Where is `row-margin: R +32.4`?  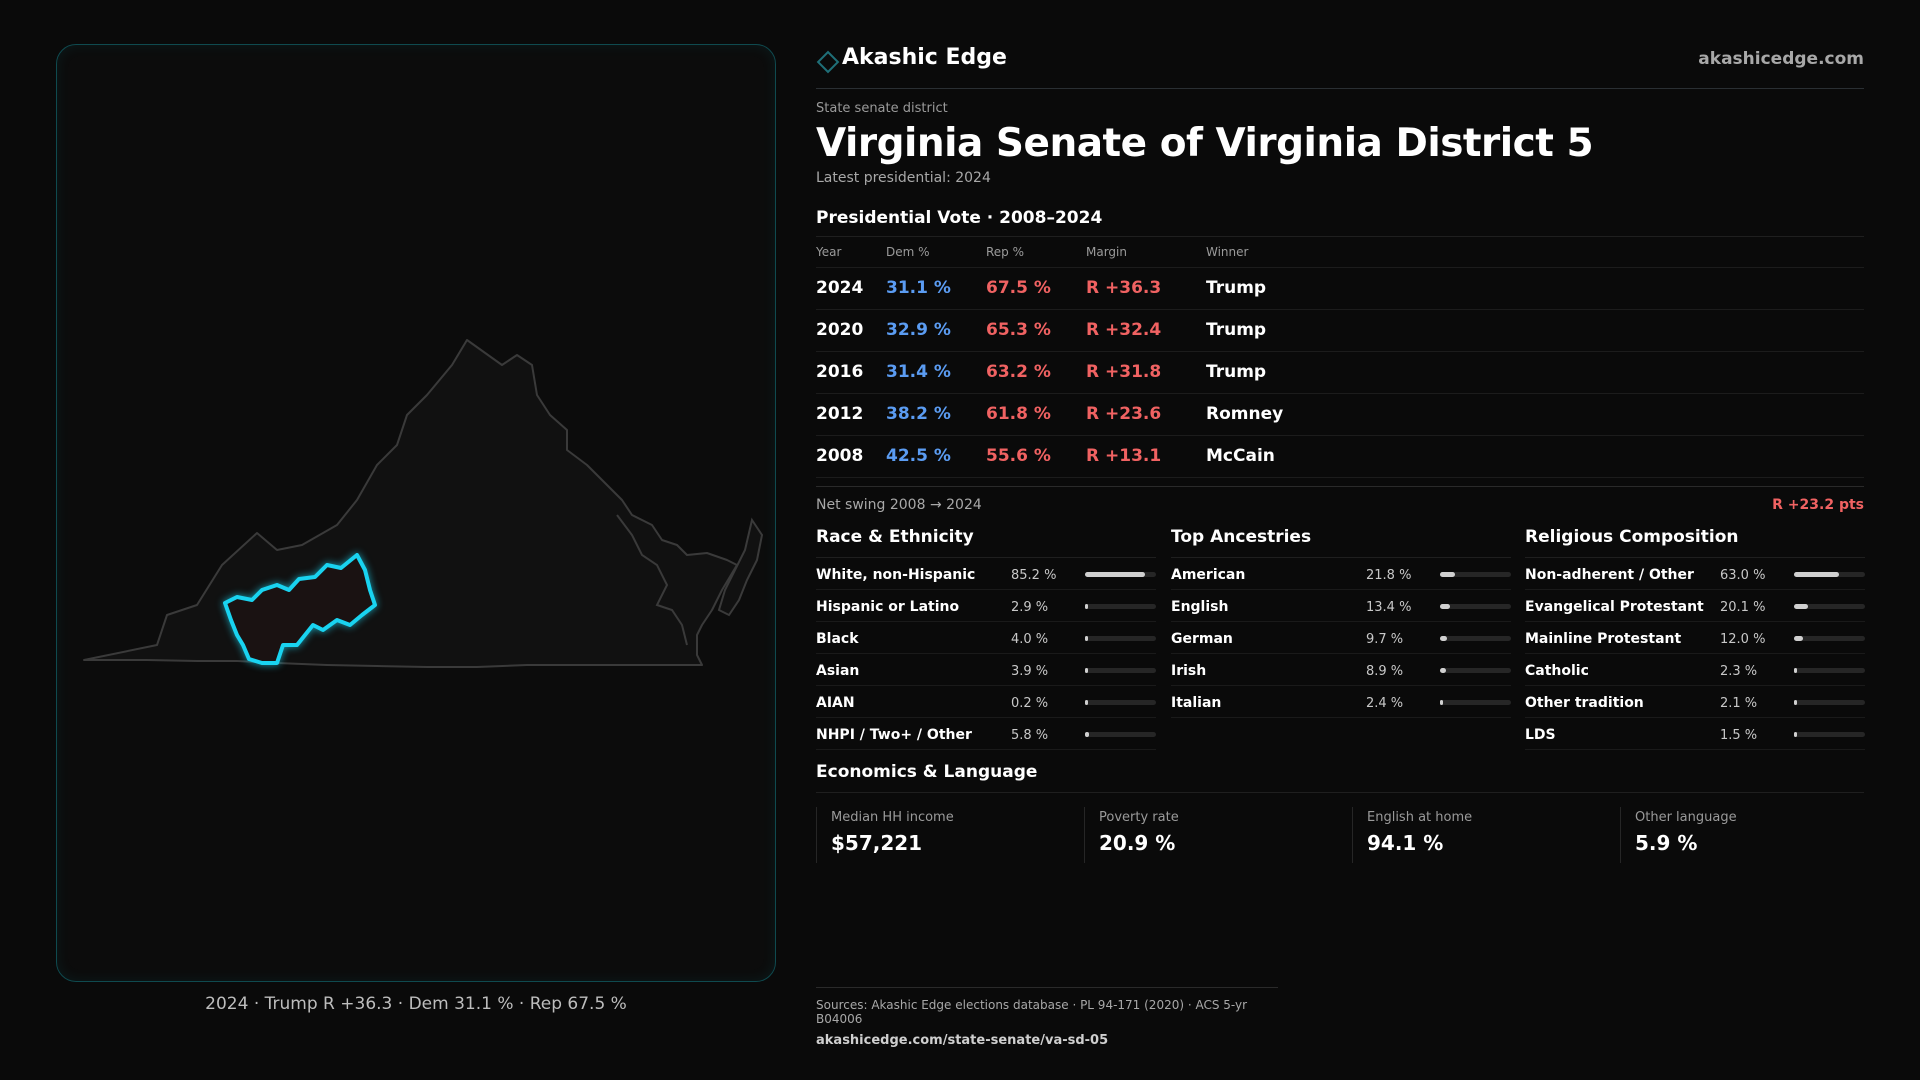
row-margin: R +32.4 is located at coordinates (1124, 330).